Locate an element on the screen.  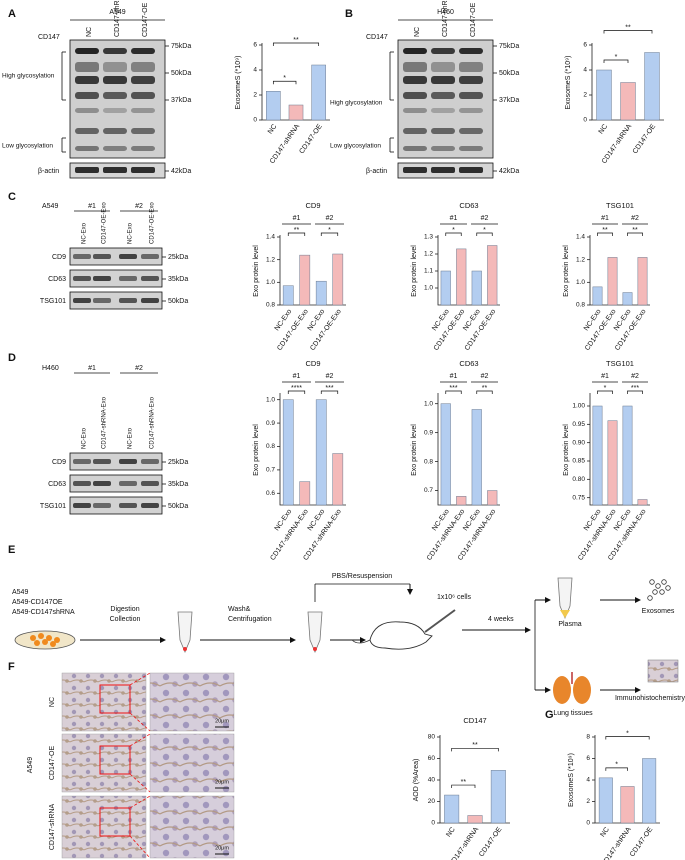
y-tick-label: 0.85 is located at coordinates (578, 461).